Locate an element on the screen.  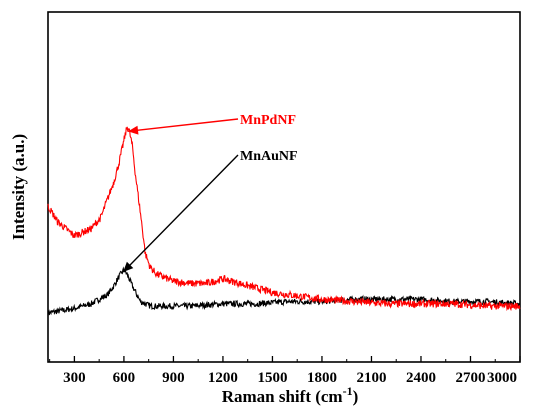
x-tick-label: 900 is located at coordinates (173, 378).